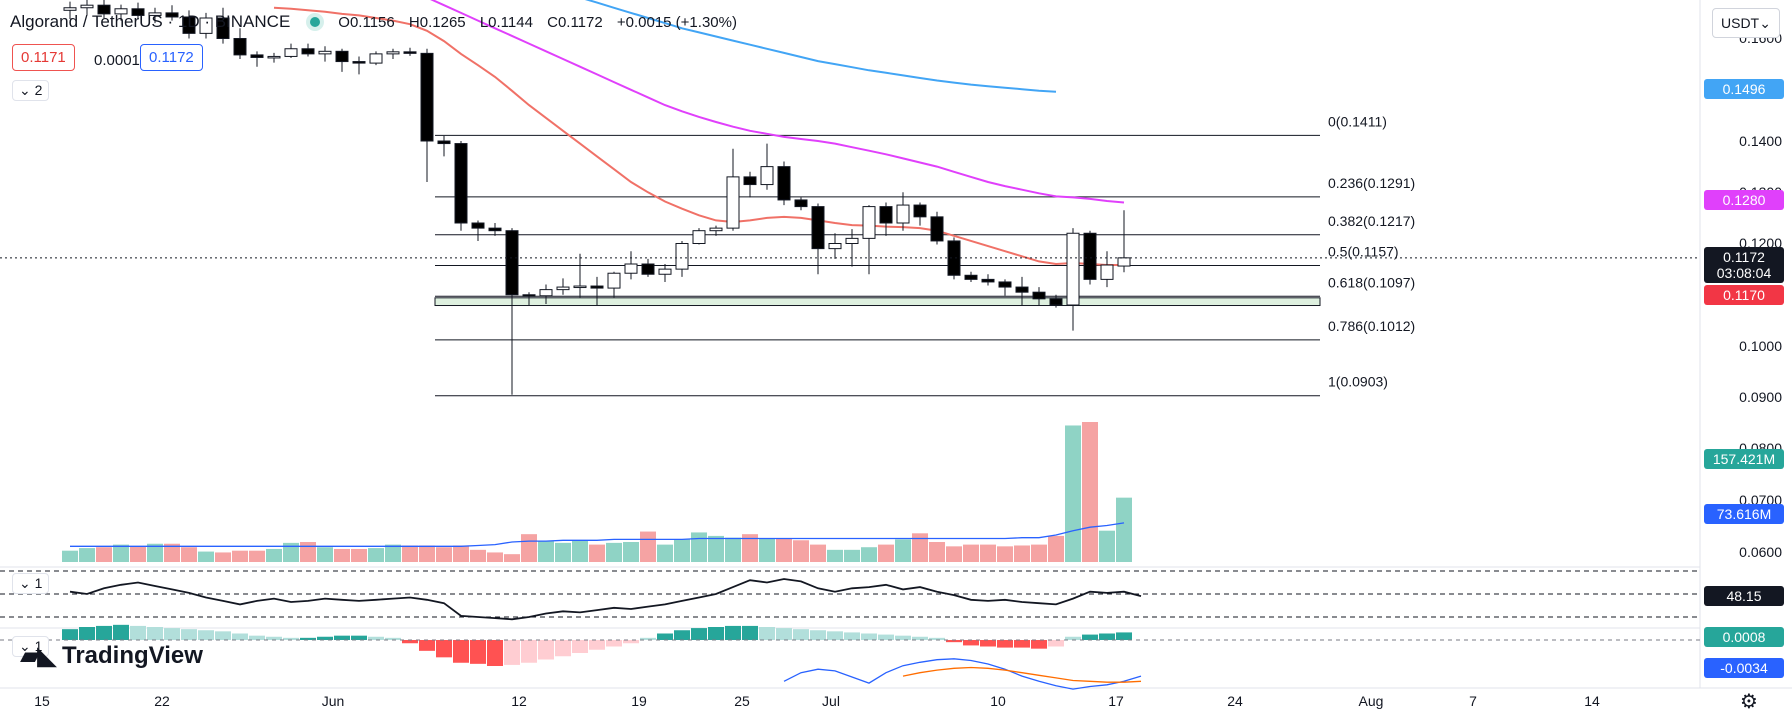  I want to click on fib-level-label: 1(0.0903), so click(1358, 382).